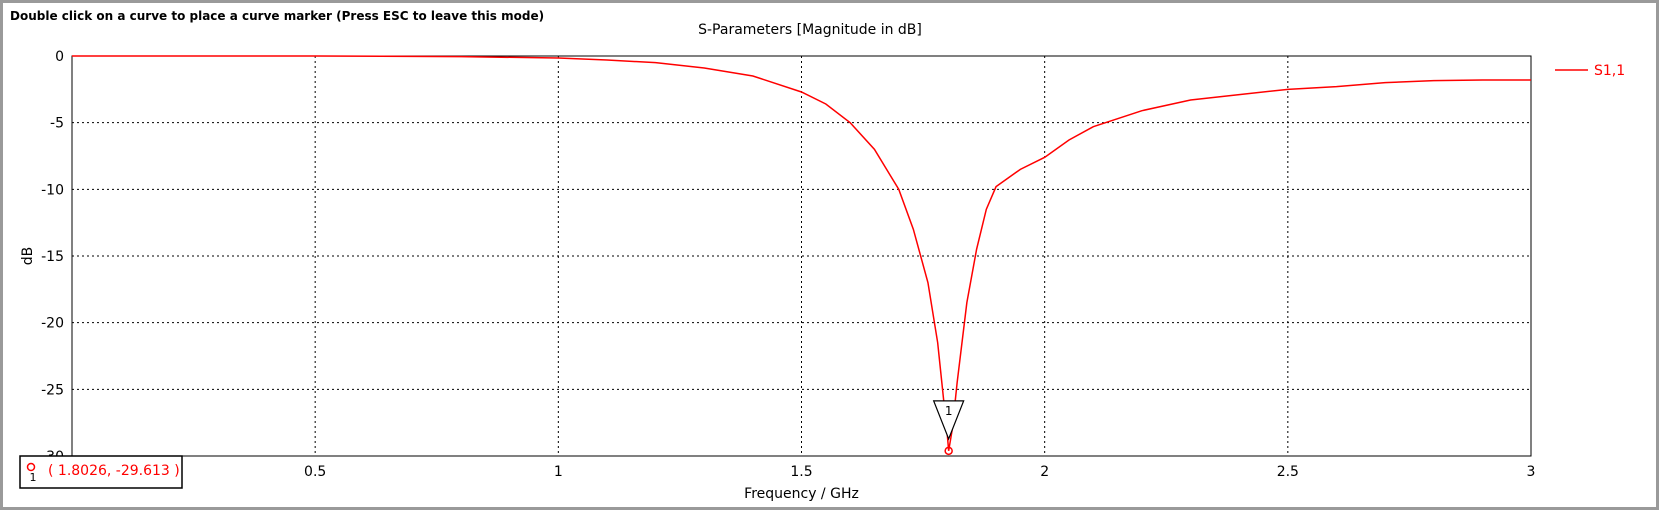  I want to click on y-tick-label: -20, so click(52, 324).